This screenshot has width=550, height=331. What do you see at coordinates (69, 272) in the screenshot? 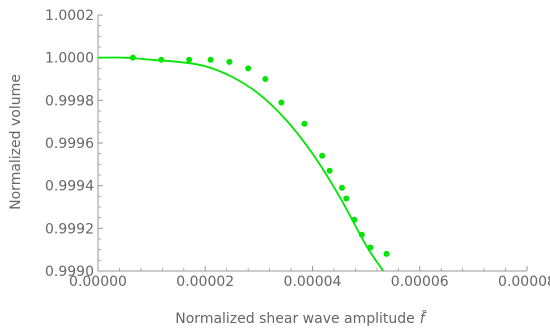
I see `y-tick-label: 0.9990` at bounding box center [69, 272].